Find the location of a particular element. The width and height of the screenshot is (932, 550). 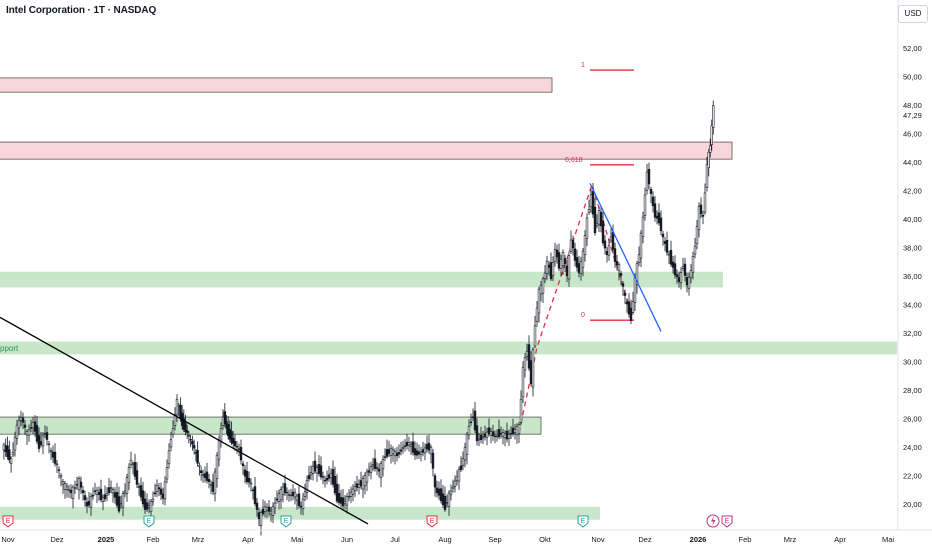

y-tick-label: 22,00 is located at coordinates (912, 476).